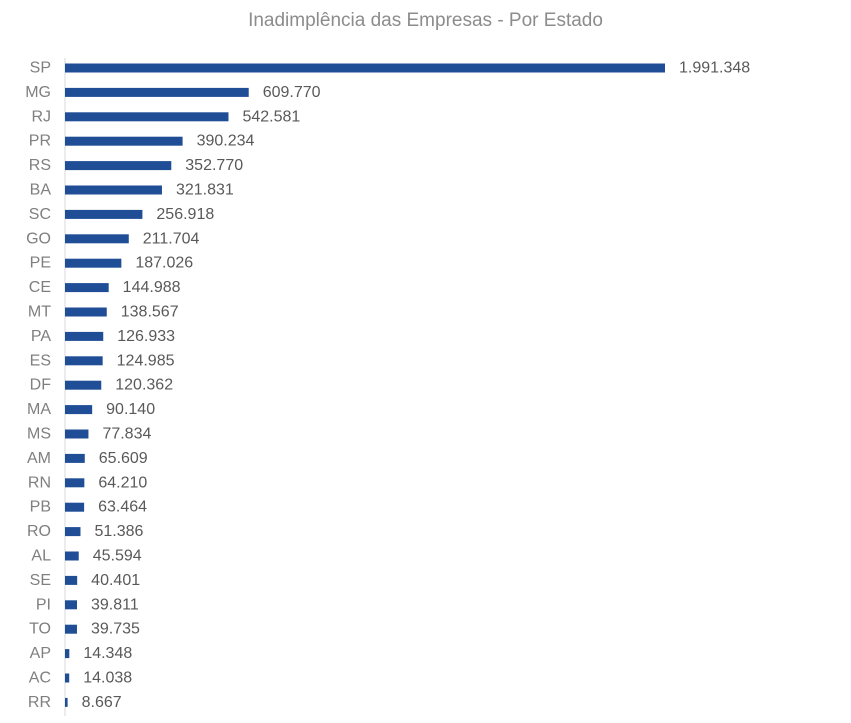 Image resolution: width=851 pixels, height=723 pixels. Describe the element at coordinates (118, 166) in the screenshot. I see `bar-rs` at that location.